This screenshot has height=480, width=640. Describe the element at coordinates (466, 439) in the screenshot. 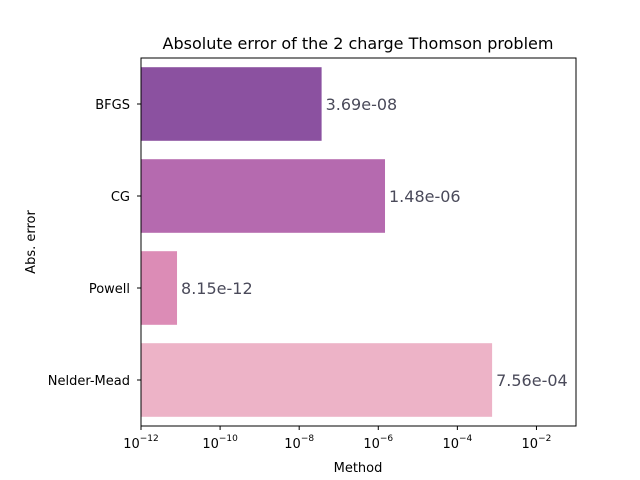

I see `x-tick-exp-4: −4` at that location.